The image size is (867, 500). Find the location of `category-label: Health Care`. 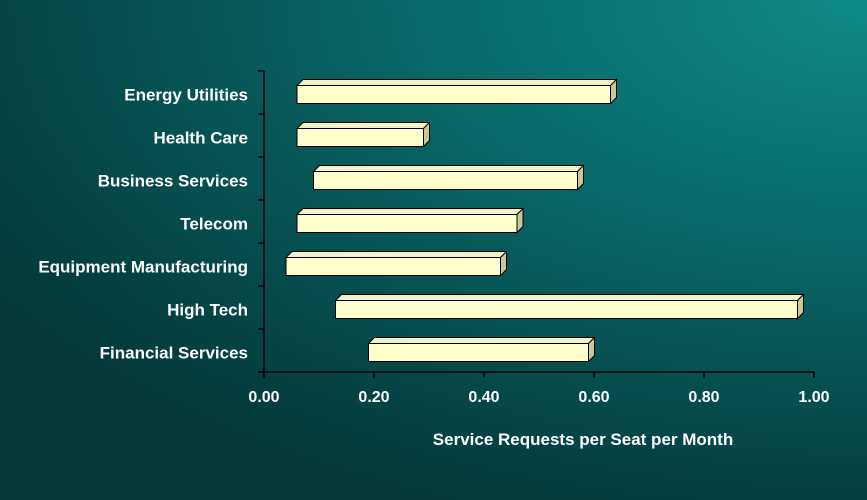

category-label: Health Care is located at coordinates (201, 138).